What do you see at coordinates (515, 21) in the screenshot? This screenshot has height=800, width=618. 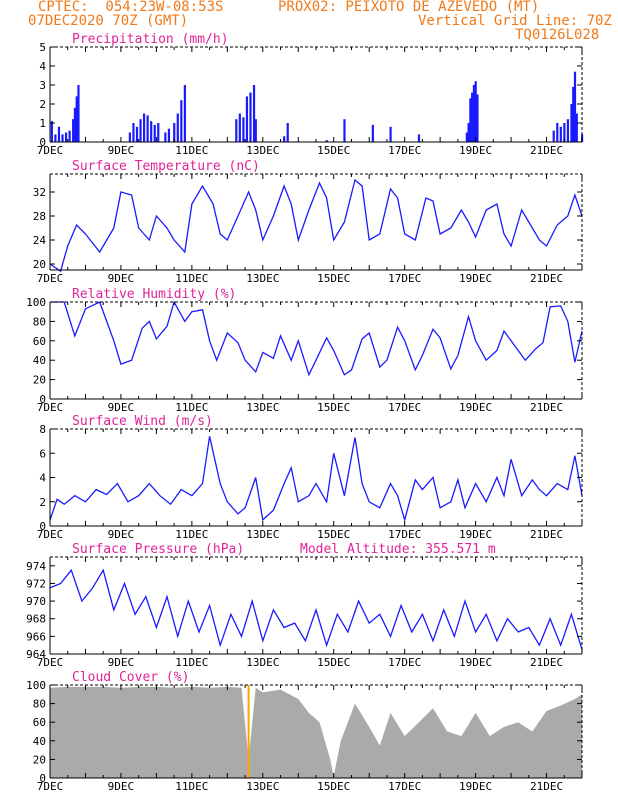 I see `header-line2-right: Vertical Grid Line: 70Z` at bounding box center [515, 21].